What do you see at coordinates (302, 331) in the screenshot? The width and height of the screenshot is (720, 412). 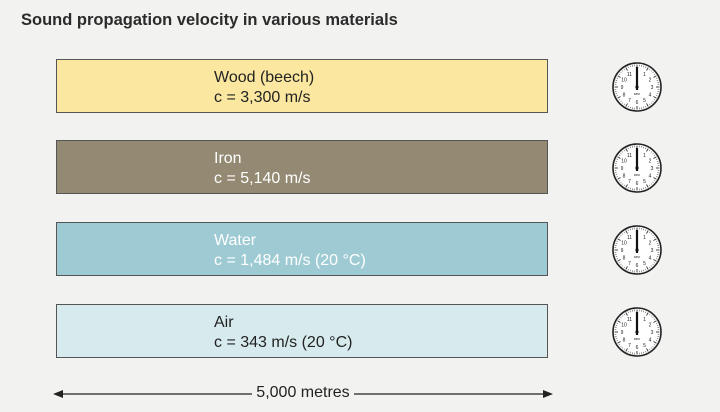 I see `material-bar-air: Air c = 343 m/s (20 °C)` at bounding box center [302, 331].